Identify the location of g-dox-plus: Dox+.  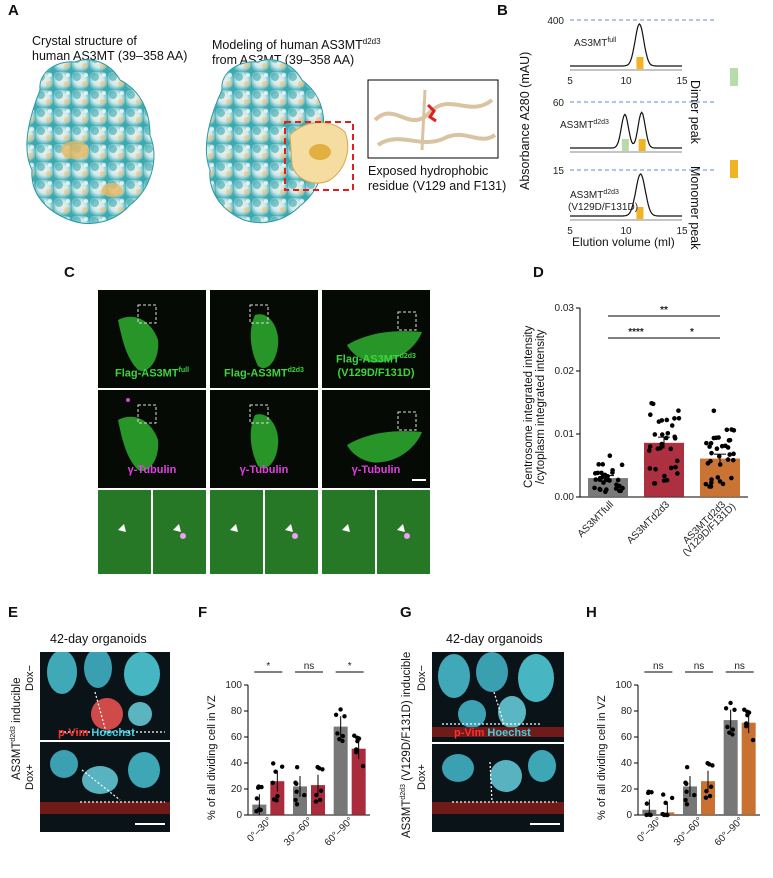
(422, 777).